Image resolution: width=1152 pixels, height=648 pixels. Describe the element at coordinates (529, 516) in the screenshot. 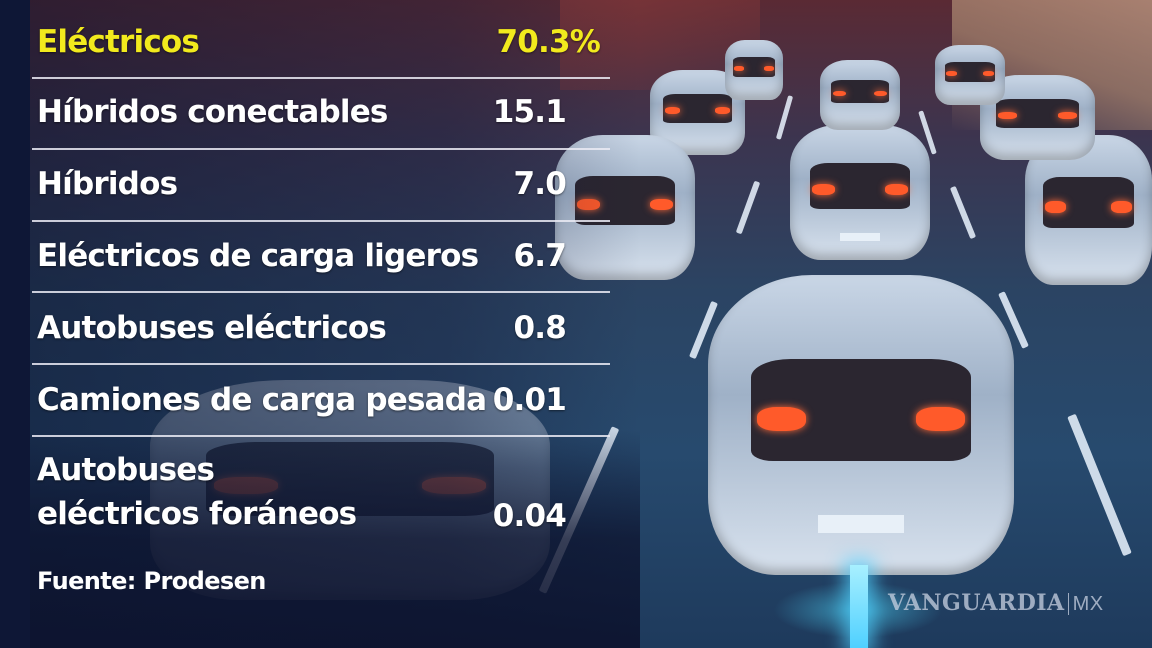

I see `row-value: 0.04` at that location.